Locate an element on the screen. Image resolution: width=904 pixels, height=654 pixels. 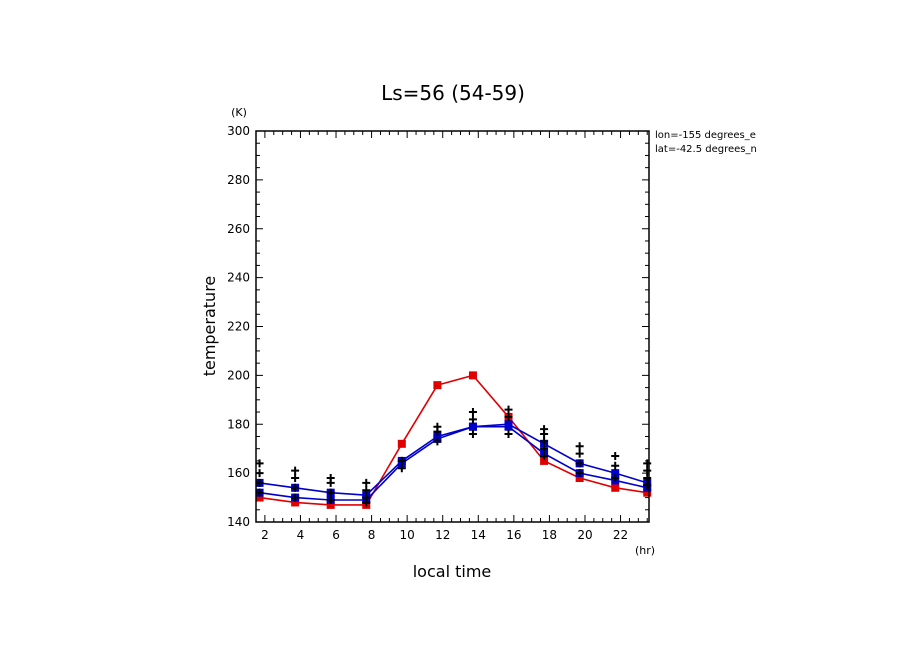
x-tick-label: 8 is located at coordinates (372, 535).